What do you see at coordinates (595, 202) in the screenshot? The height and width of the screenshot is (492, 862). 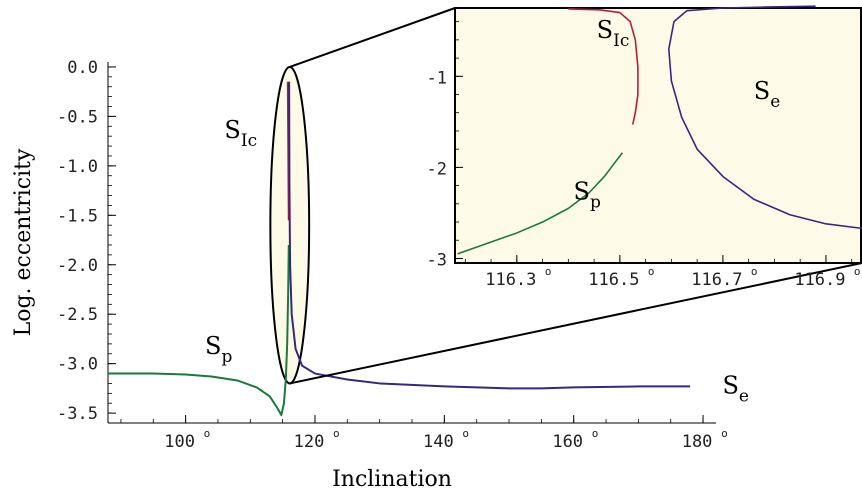 I see `inset-curve-label-sub: p` at bounding box center [595, 202].